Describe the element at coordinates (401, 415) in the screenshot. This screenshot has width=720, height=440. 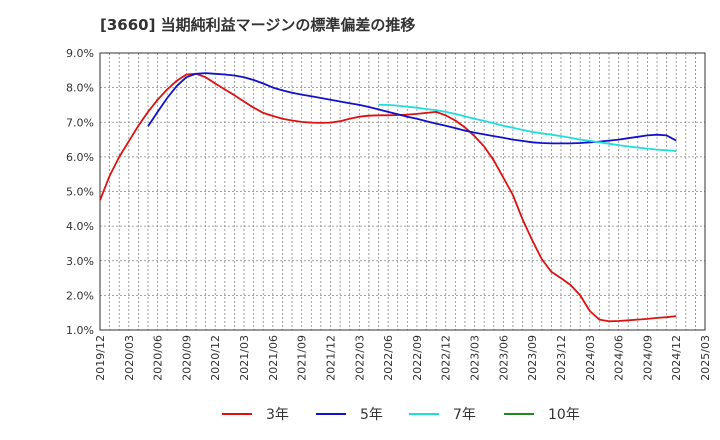
I see `legend: 3年 5年 7年 10年` at that location.